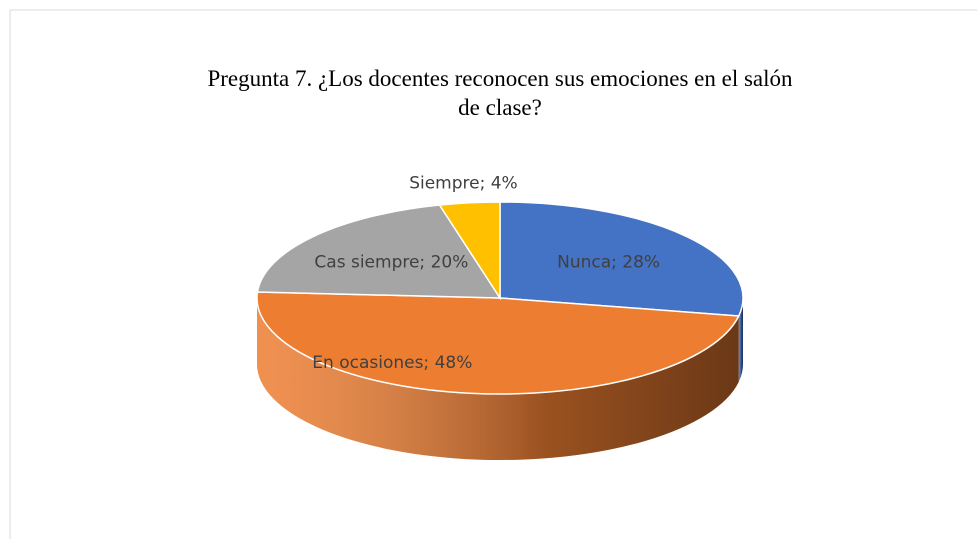  I want to click on data-label: Nunca; 28%, so click(608, 263).